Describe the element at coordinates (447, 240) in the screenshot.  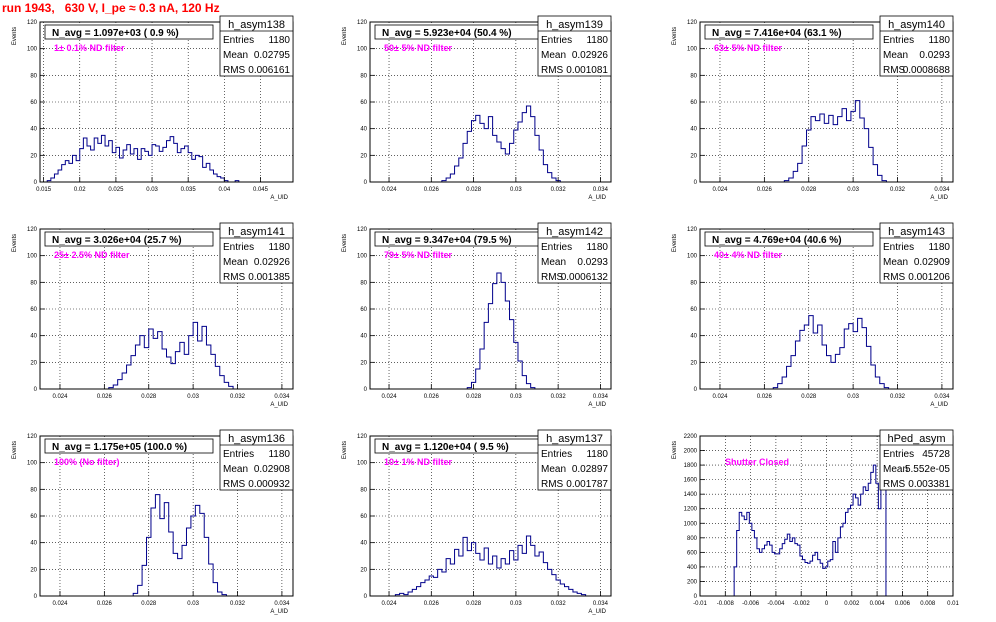
I see `navg-label: N_avg = 9.347e+04 (79.5 %)` at that location.